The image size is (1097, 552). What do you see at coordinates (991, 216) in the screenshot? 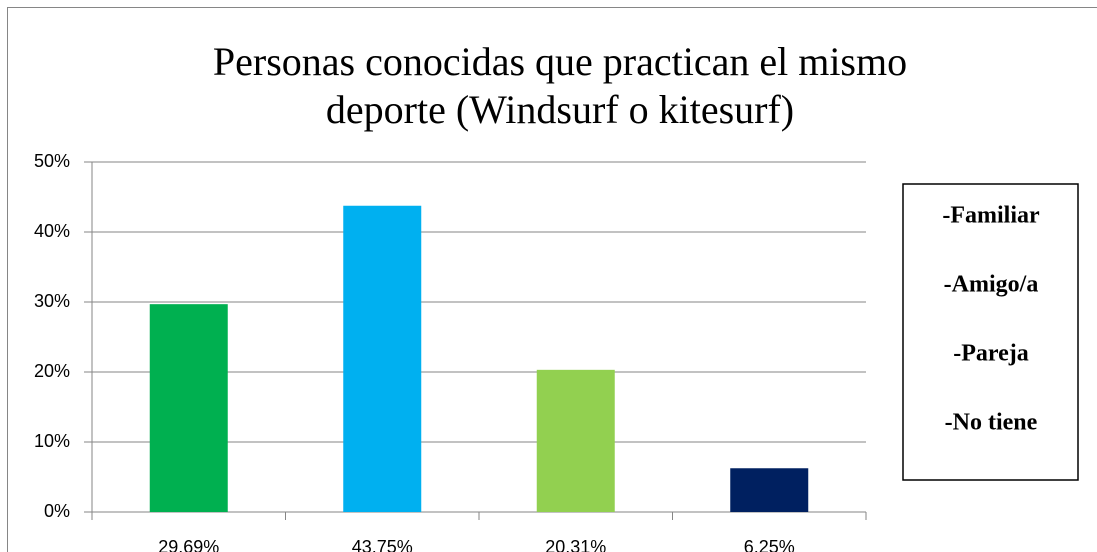
I see `legend-text: -Familiar` at bounding box center [991, 216].